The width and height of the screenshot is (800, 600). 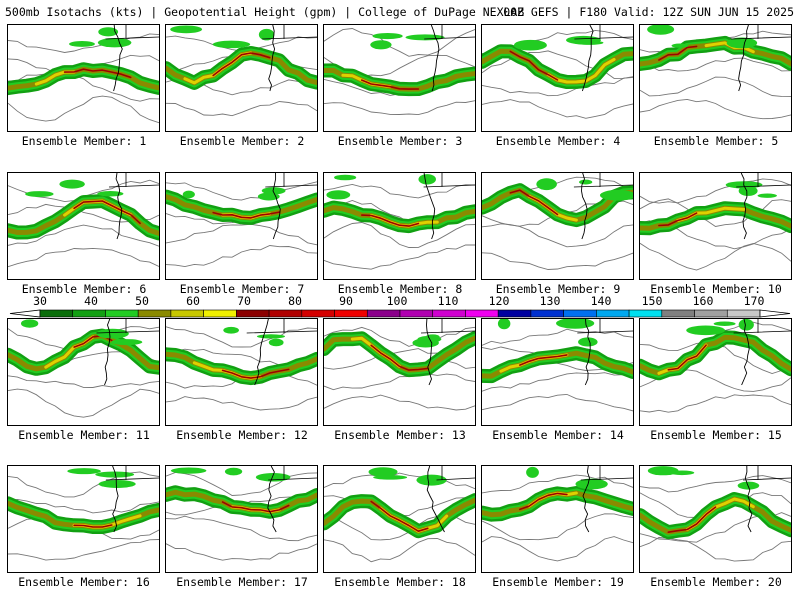 I want to click on colorbar-graphic, so click(x=400, y=313).